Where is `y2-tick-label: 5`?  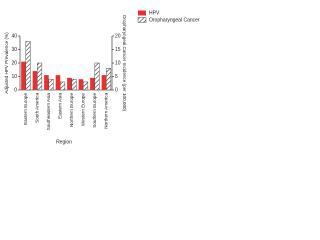 y2-tick-label: 5 is located at coordinates (116, 77).